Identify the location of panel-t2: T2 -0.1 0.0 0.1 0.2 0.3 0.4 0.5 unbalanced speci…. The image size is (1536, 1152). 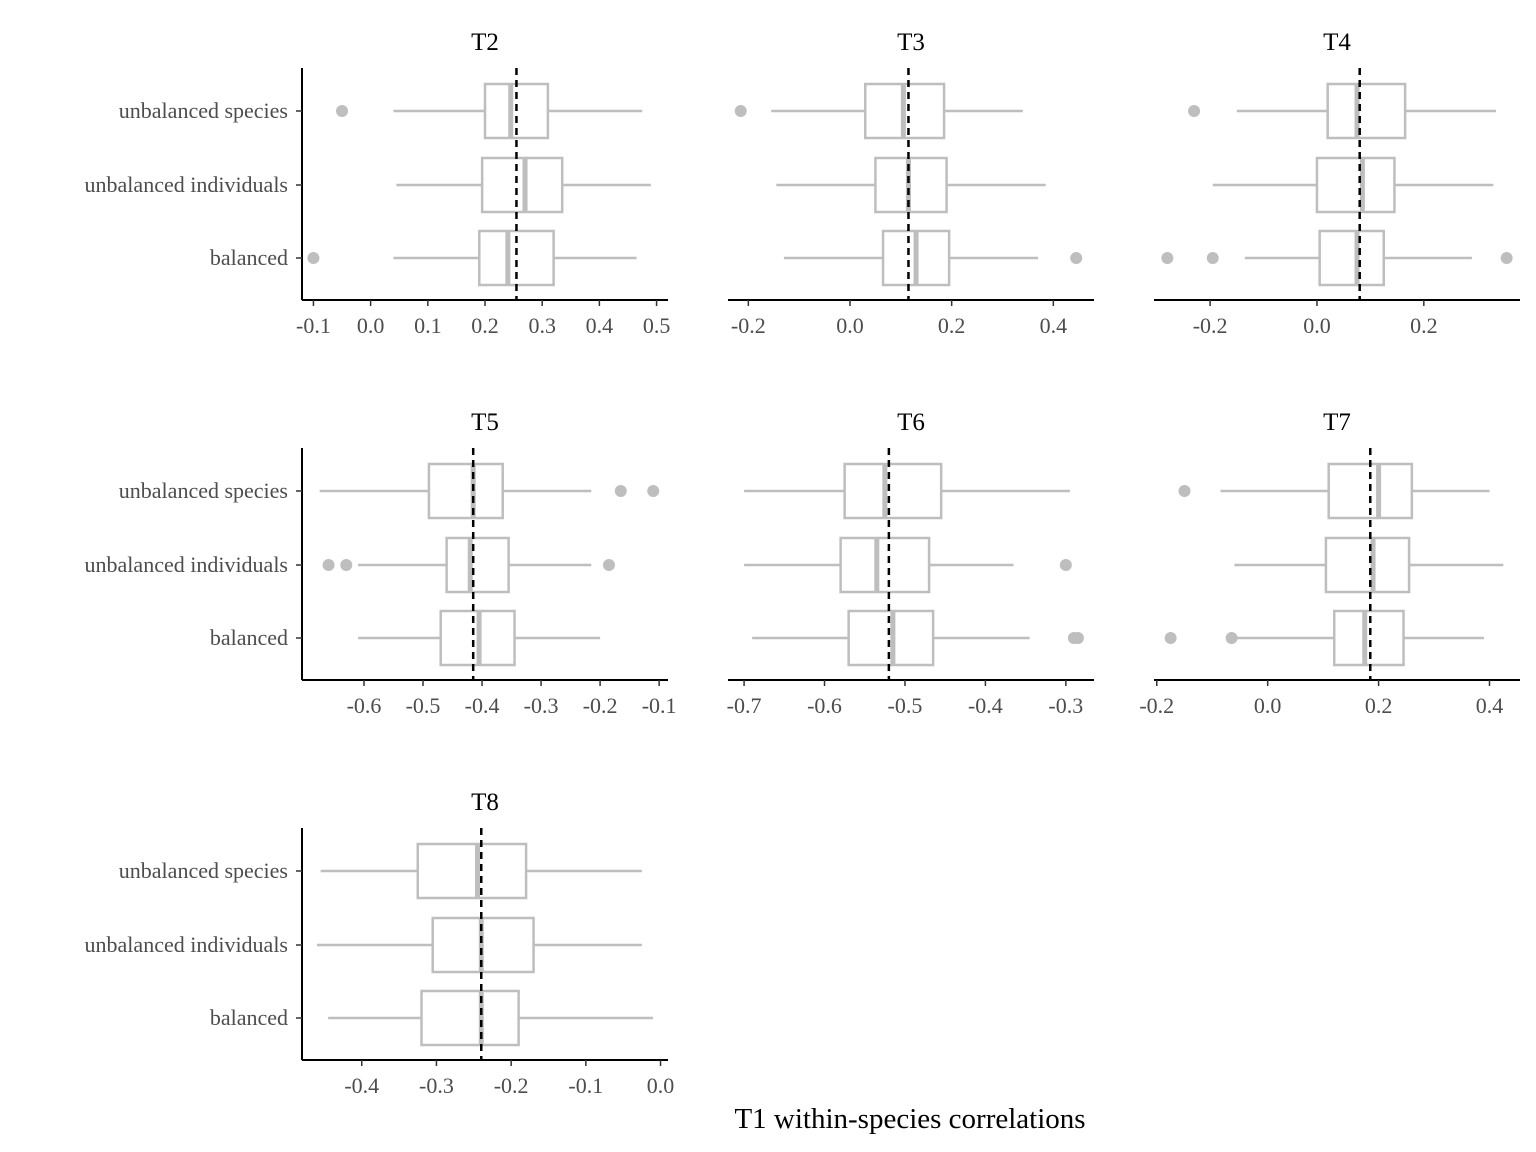
(378, 183).